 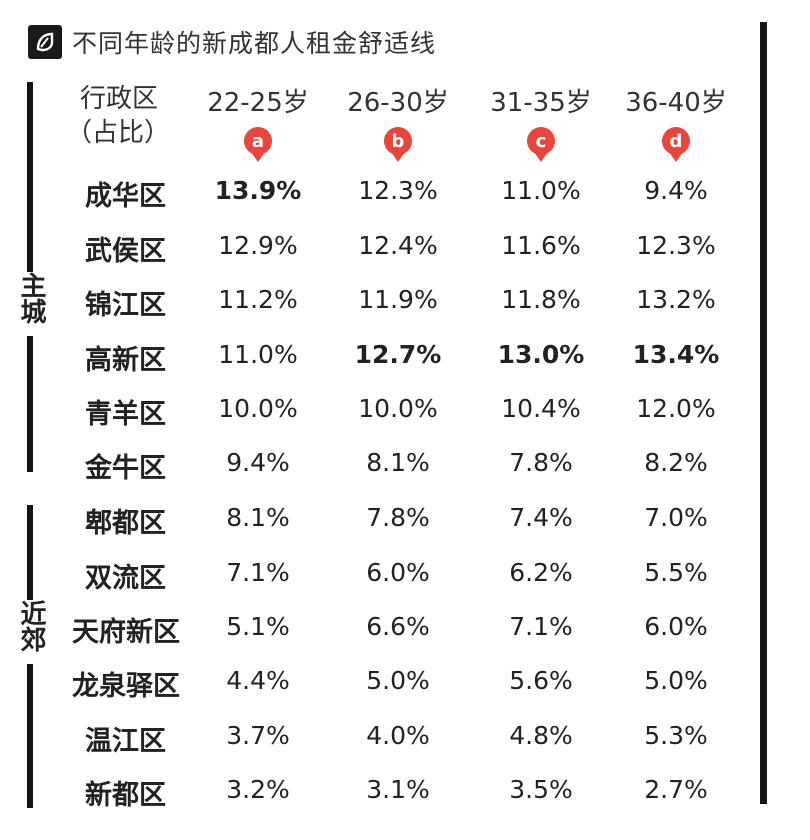 I want to click on table-cell: 5.5%, so click(x=676, y=572).